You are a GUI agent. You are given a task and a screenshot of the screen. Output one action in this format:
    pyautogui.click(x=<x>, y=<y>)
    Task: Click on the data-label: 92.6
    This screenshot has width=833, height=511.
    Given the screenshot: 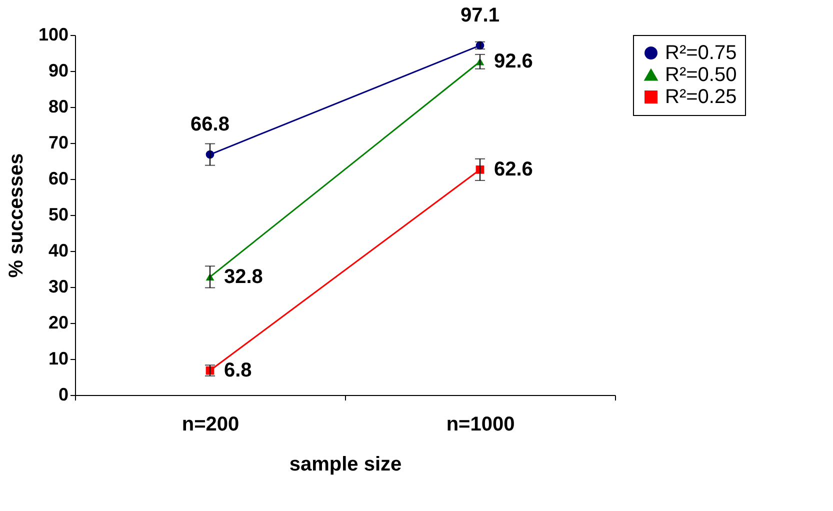 What is the action you would take?
    pyautogui.click(x=513, y=61)
    